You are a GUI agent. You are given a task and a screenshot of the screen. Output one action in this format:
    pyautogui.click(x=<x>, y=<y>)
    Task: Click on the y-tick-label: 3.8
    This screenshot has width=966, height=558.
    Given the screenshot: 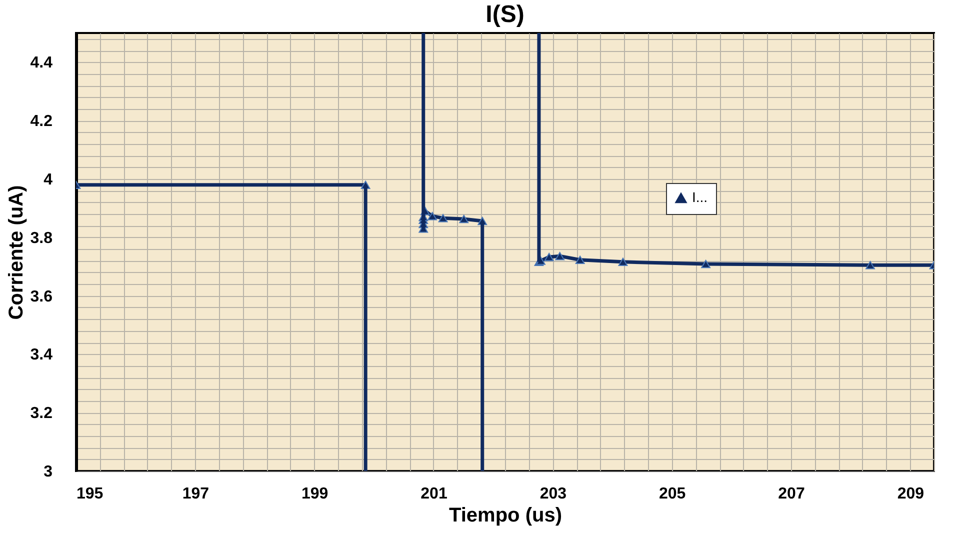 What is the action you would take?
    pyautogui.click(x=41, y=238)
    